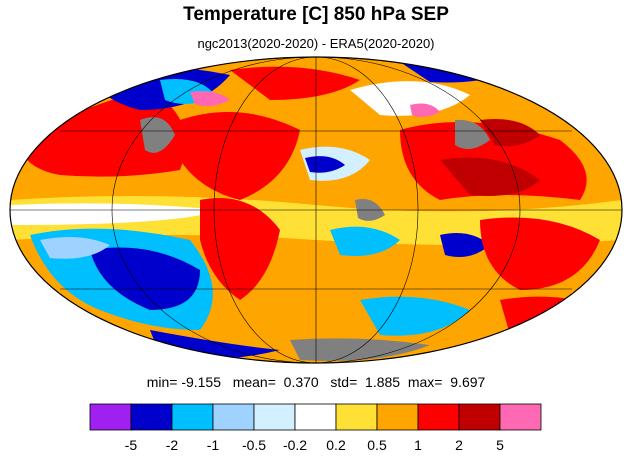 The width and height of the screenshot is (632, 460). I want to click on plot-title: Temperature [C] 850 hPa SEP, so click(316, 14).